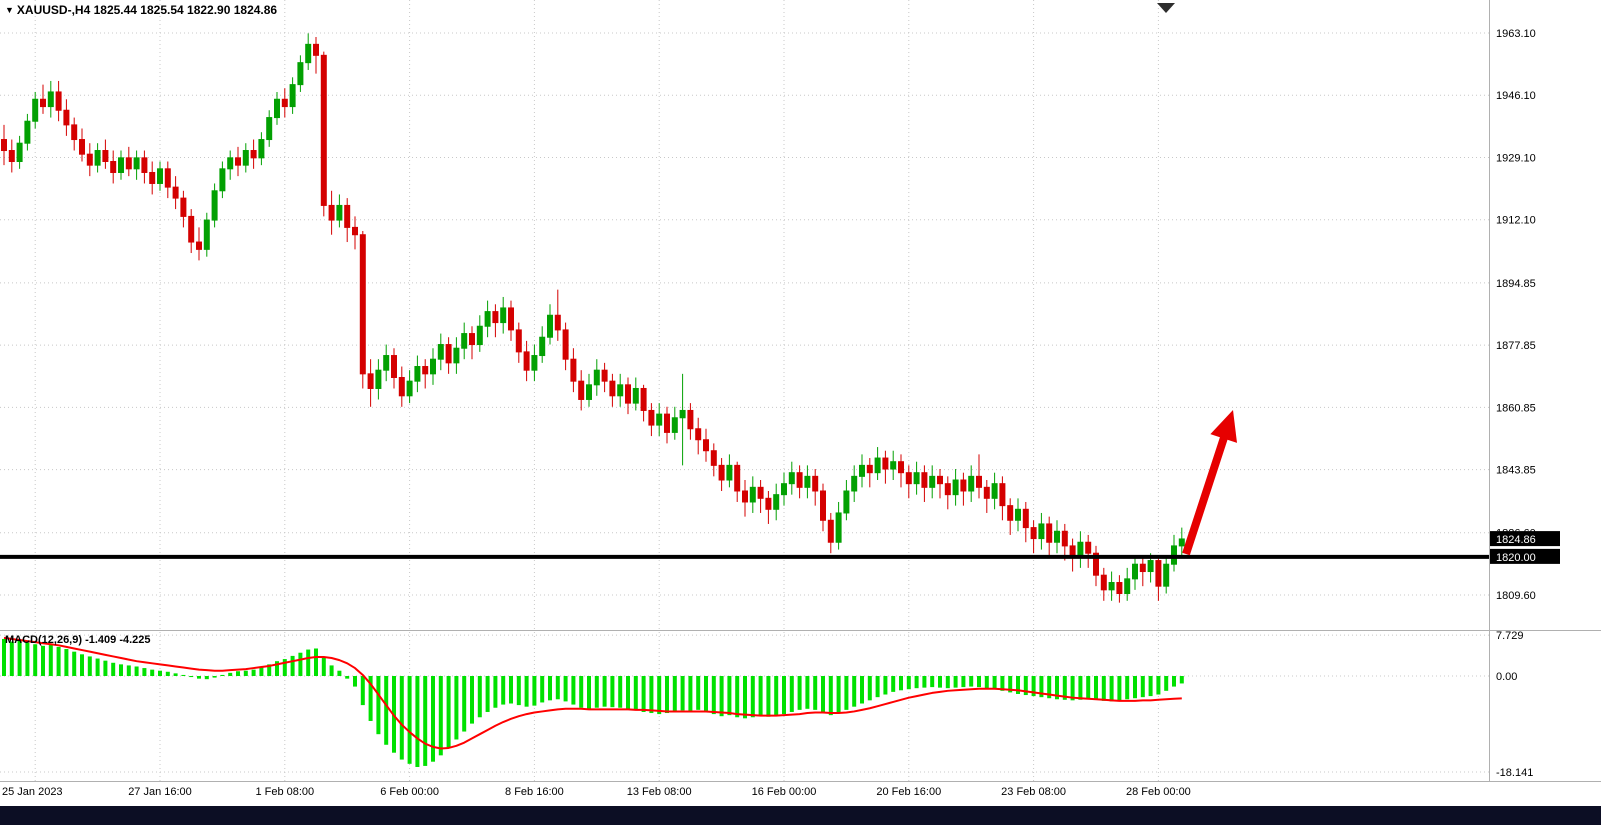 This screenshot has width=1601, height=825. Describe the element at coordinates (1516, 558) in the screenshot. I see `svg-text: 1820.00` at that location.